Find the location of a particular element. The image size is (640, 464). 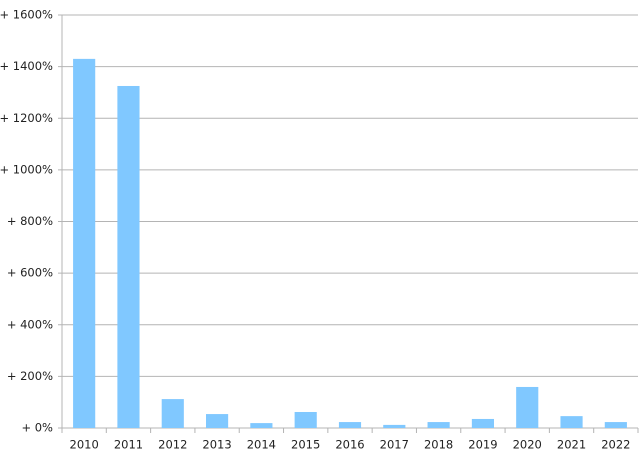

x-tick-label: 2015 is located at coordinates (305, 445).